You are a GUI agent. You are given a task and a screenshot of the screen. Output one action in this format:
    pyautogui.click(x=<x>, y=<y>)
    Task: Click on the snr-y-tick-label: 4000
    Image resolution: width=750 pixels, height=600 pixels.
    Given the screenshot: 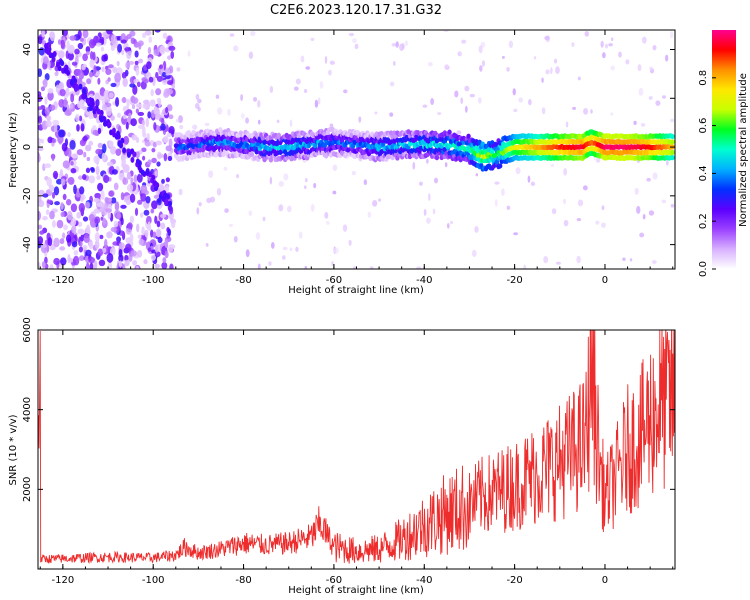 What is the action you would take?
    pyautogui.click(x=27, y=409)
    